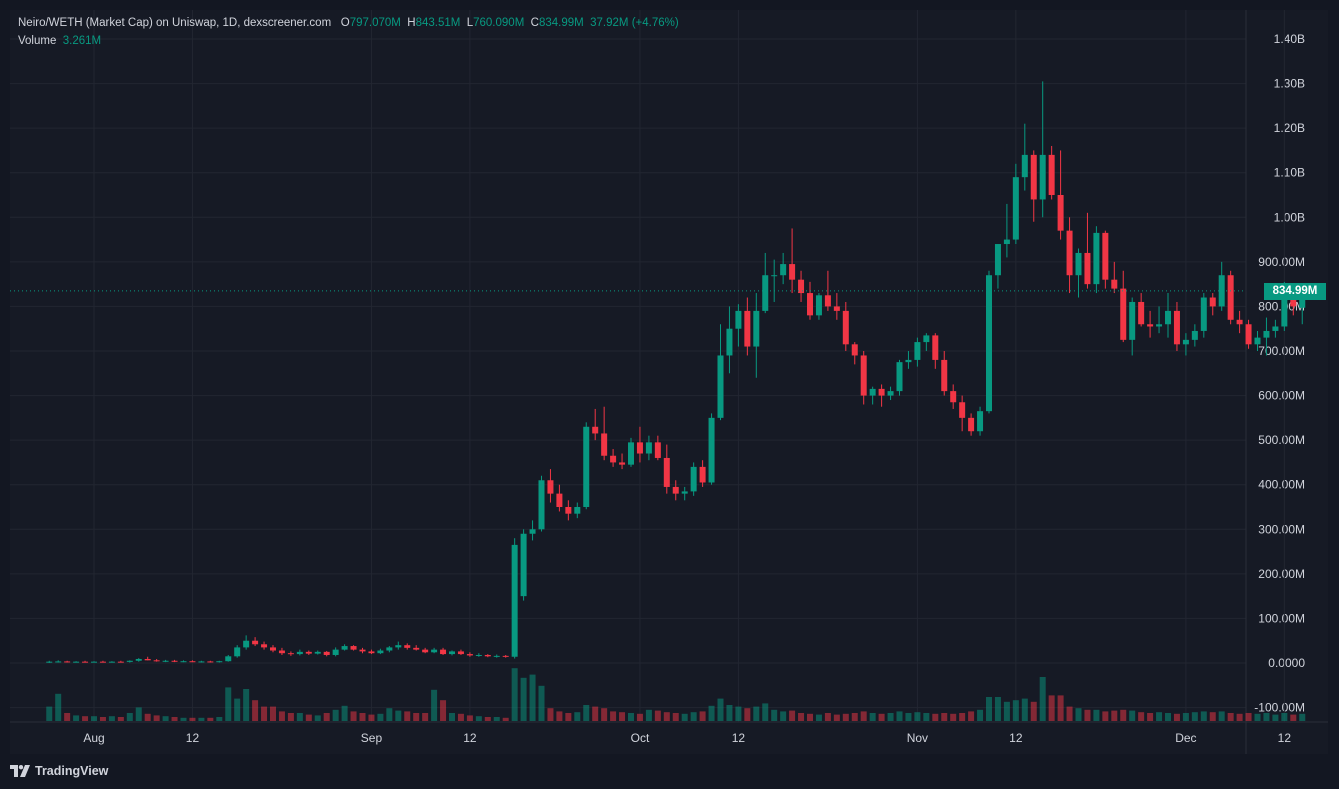 The width and height of the screenshot is (1339, 789). Describe the element at coordinates (917, 738) in the screenshot. I see `x-tick-label: Nov` at that location.